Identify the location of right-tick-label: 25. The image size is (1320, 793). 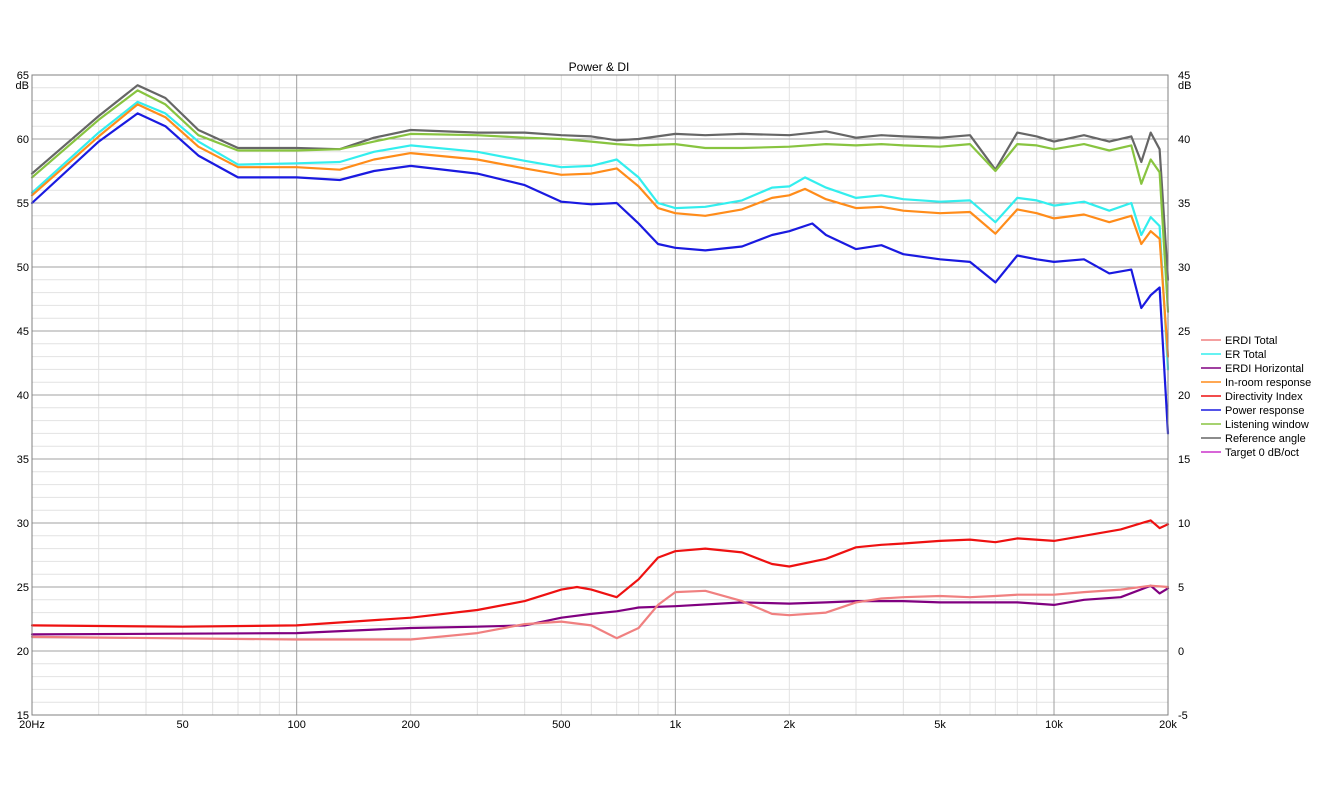
(1184, 332).